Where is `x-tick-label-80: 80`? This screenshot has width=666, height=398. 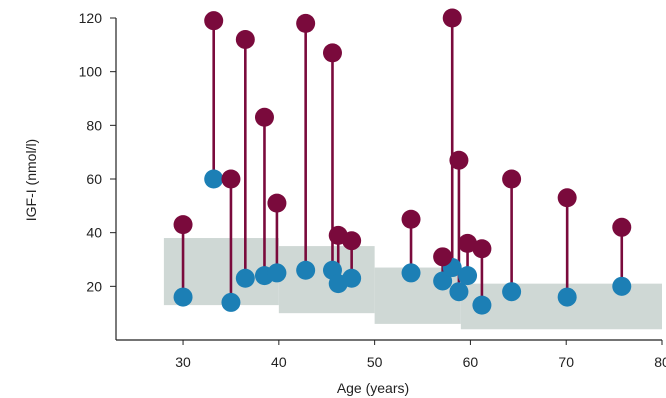
x-tick-label-80: 80 is located at coordinates (660, 362).